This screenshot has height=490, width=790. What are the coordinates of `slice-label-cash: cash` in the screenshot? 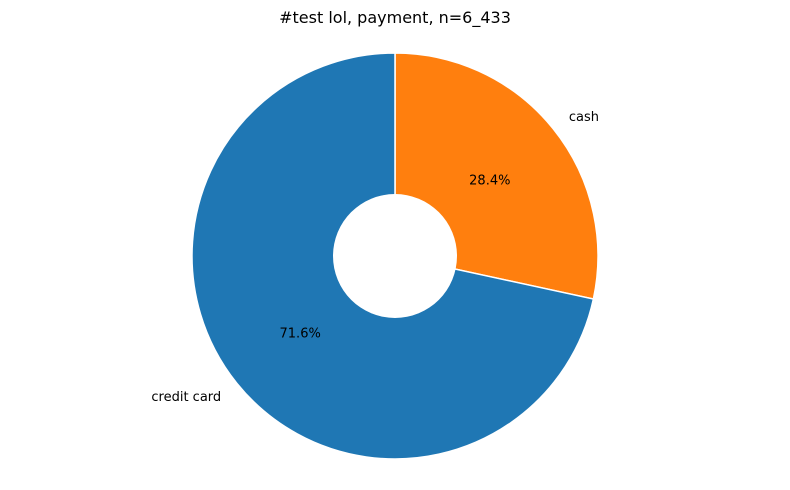 It's located at (584, 117).